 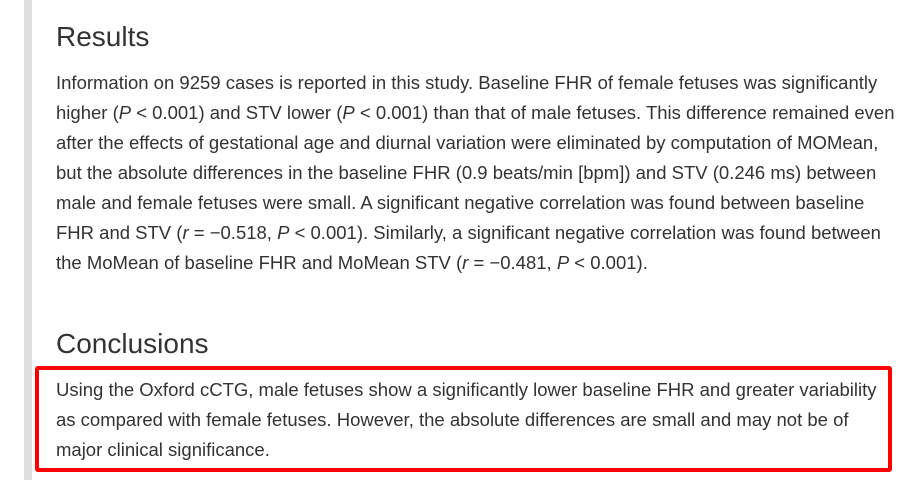 What do you see at coordinates (512, 262) in the screenshot?
I see `results-text-6: = −0.481,` at bounding box center [512, 262].